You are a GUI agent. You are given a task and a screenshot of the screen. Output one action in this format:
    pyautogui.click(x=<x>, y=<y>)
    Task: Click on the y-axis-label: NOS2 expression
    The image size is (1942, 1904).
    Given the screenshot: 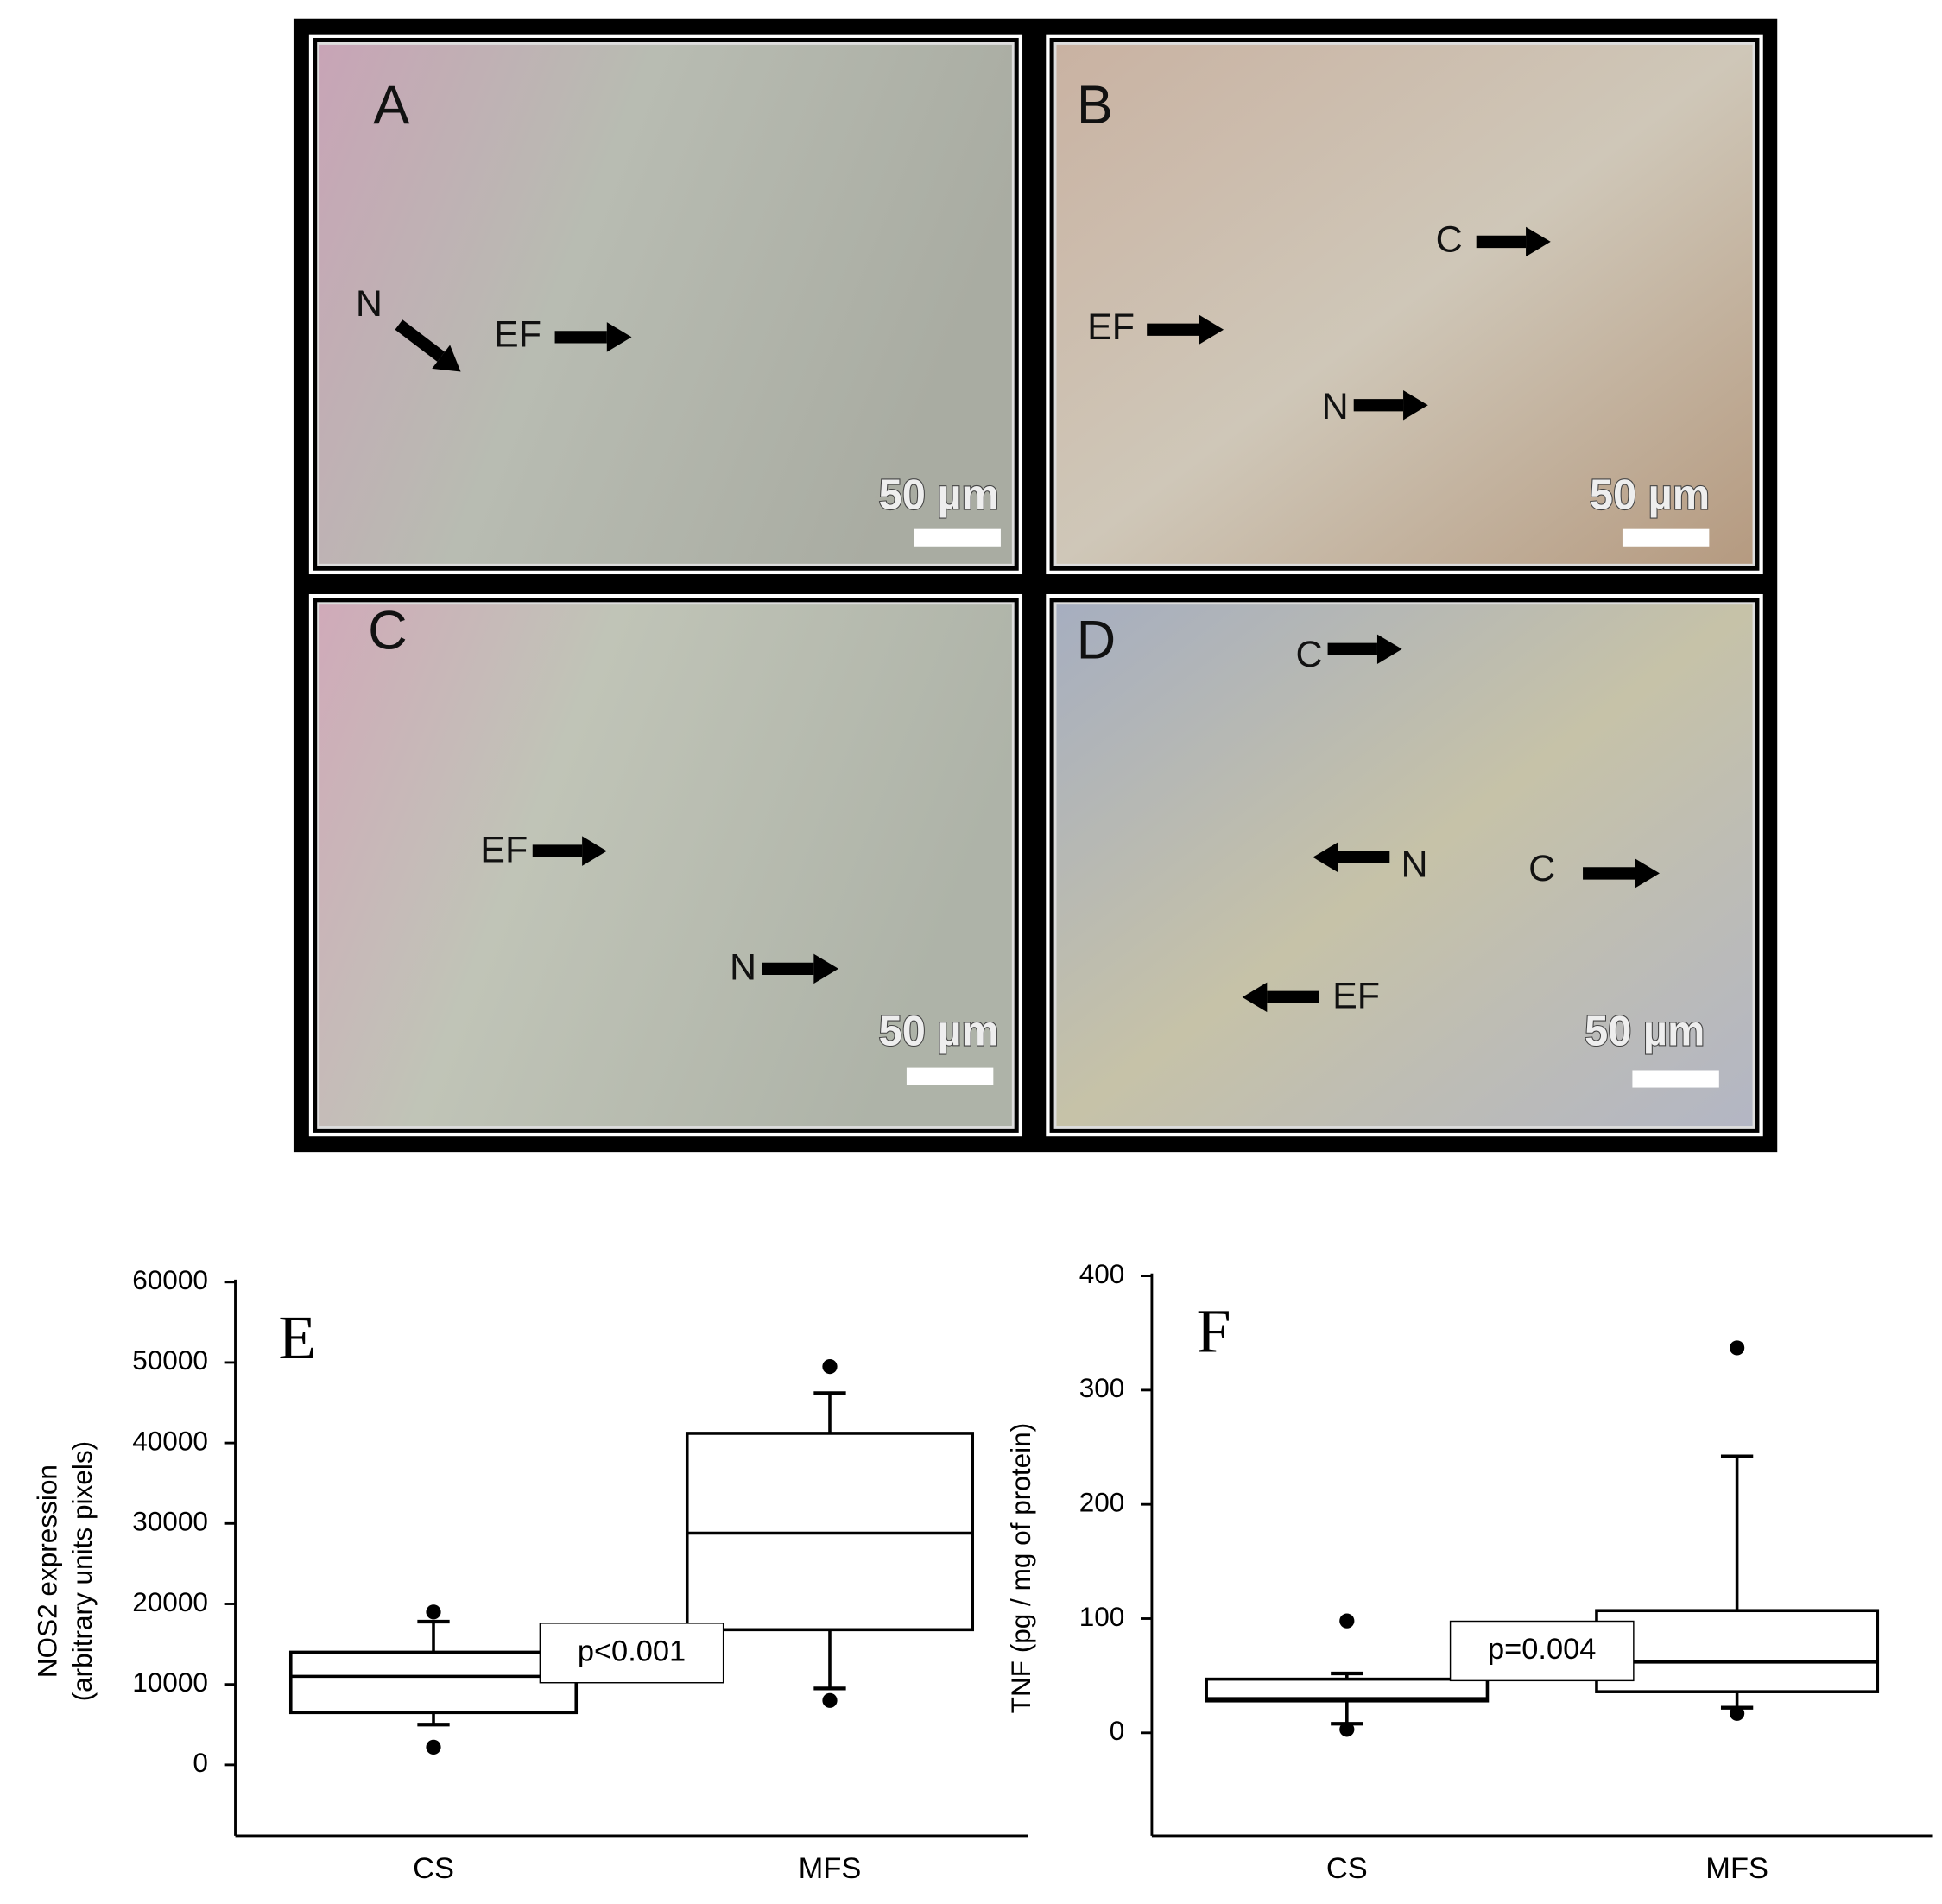 What is the action you would take?
    pyautogui.click(x=47, y=1571)
    